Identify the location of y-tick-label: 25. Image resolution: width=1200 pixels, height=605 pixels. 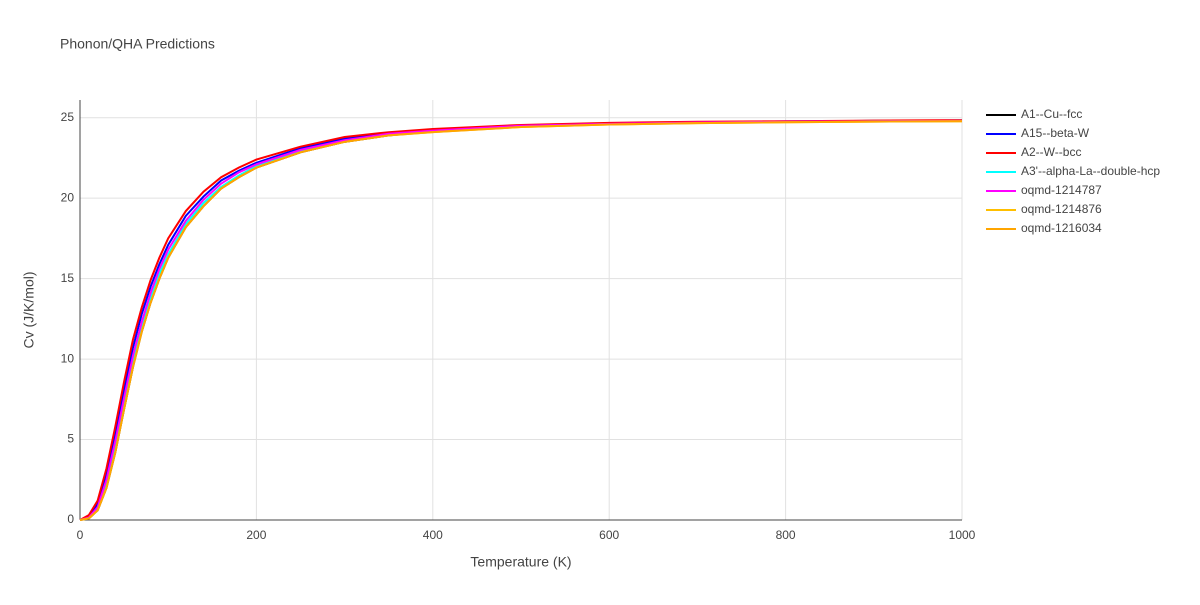
(68, 117).